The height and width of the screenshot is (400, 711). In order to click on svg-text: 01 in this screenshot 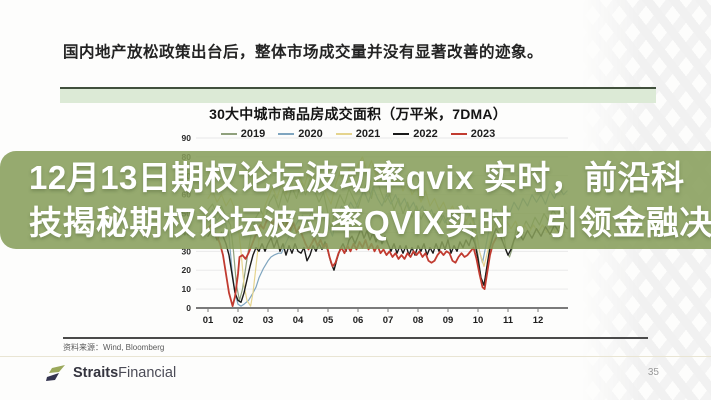, I will do `click(208, 320)`.